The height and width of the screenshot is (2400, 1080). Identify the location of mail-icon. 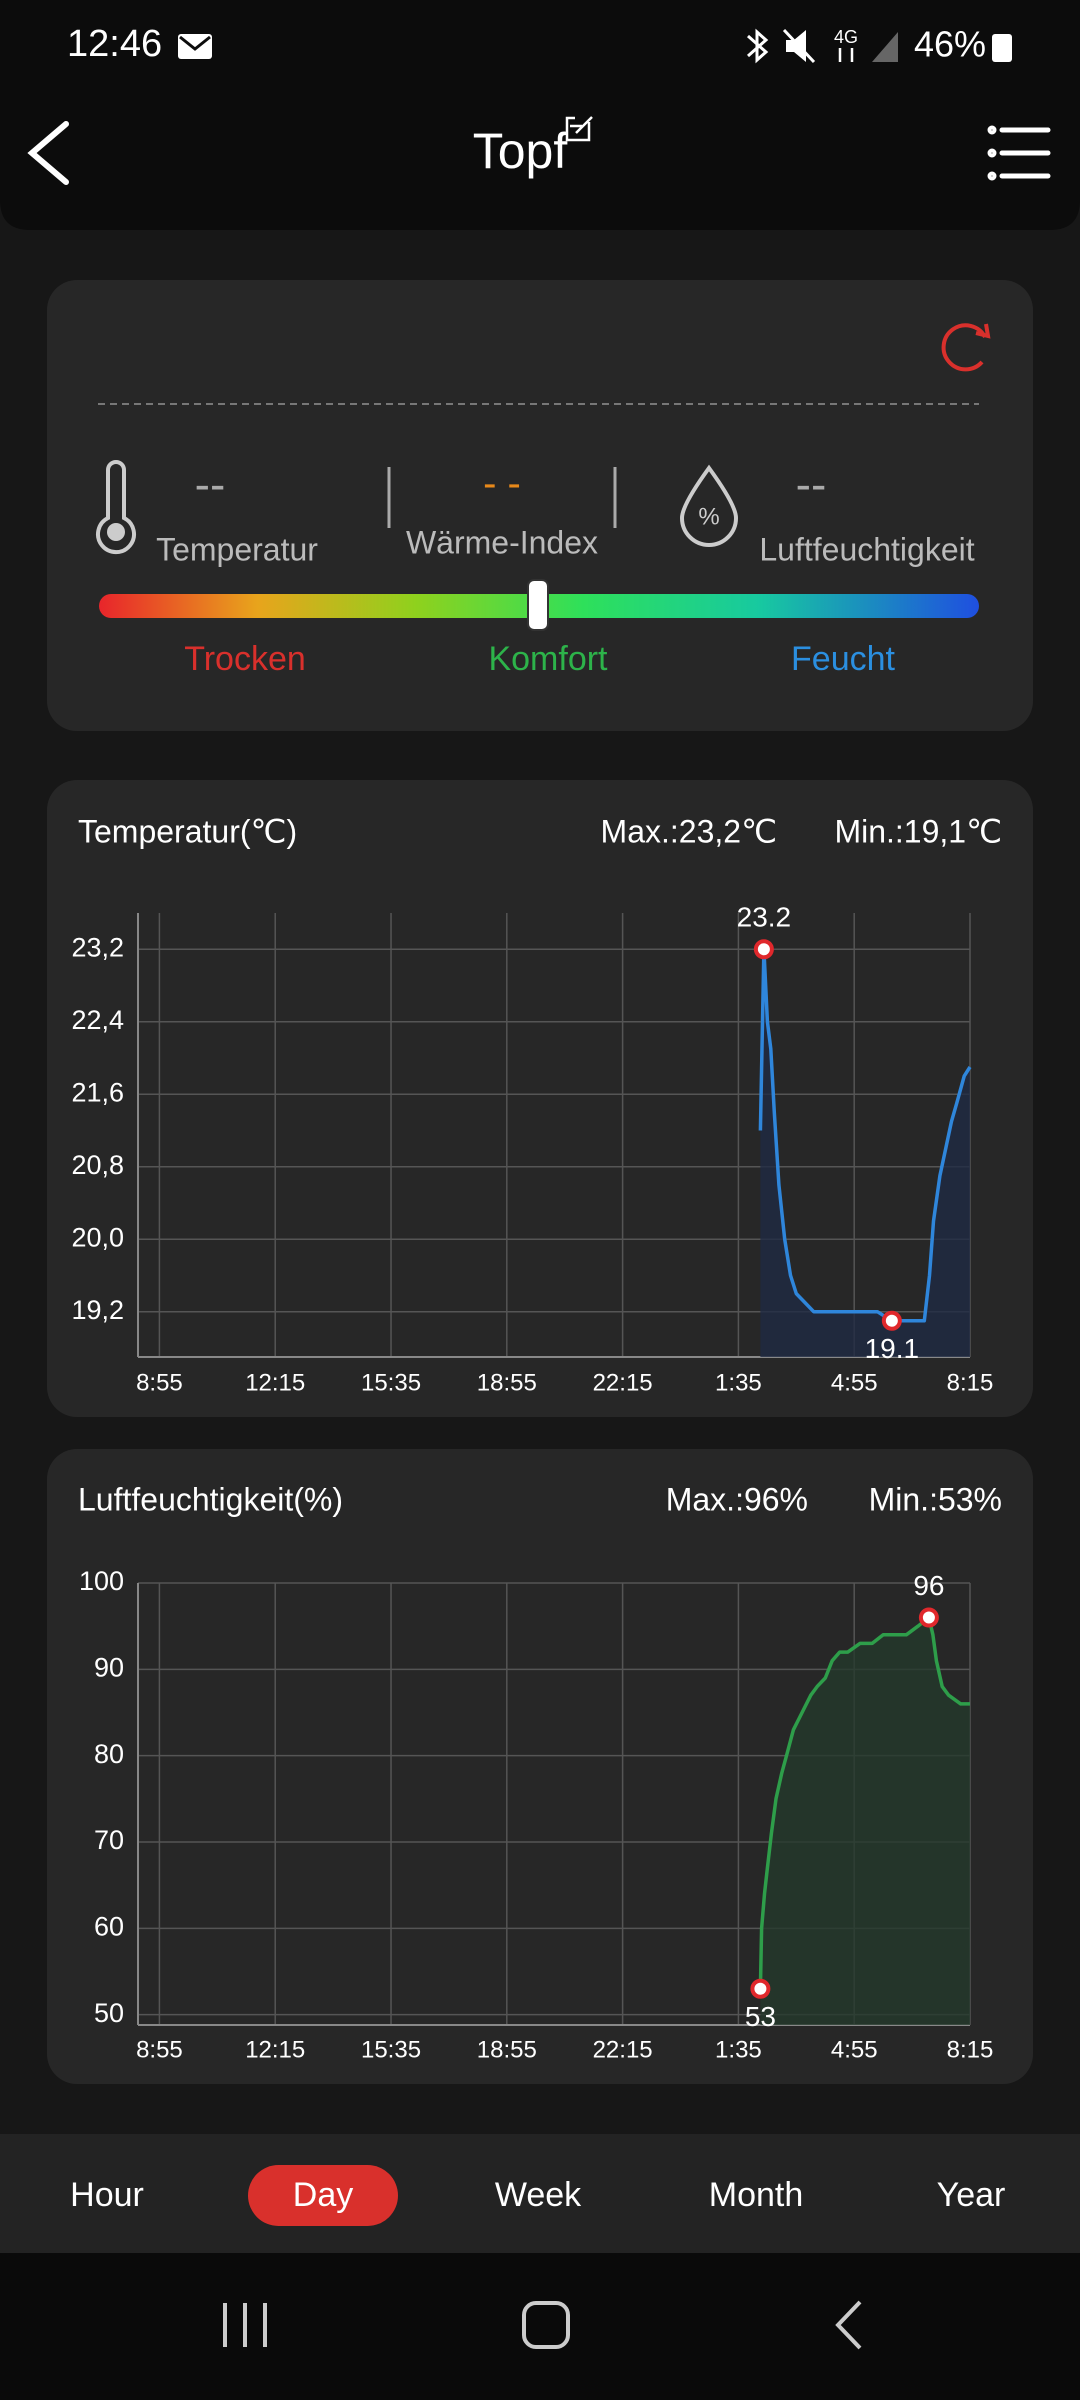
(195, 46).